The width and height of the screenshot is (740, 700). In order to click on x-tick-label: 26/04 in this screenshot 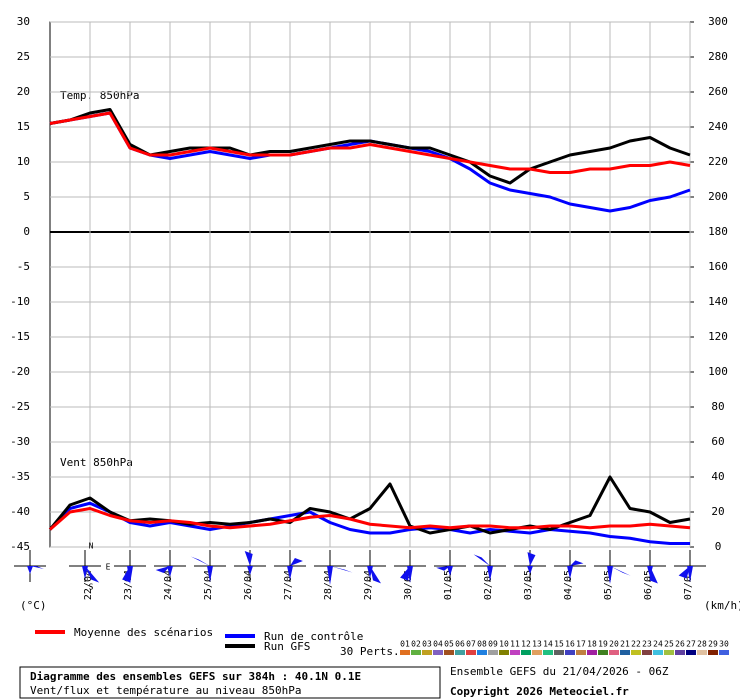, I will do `click(248, 585)`.